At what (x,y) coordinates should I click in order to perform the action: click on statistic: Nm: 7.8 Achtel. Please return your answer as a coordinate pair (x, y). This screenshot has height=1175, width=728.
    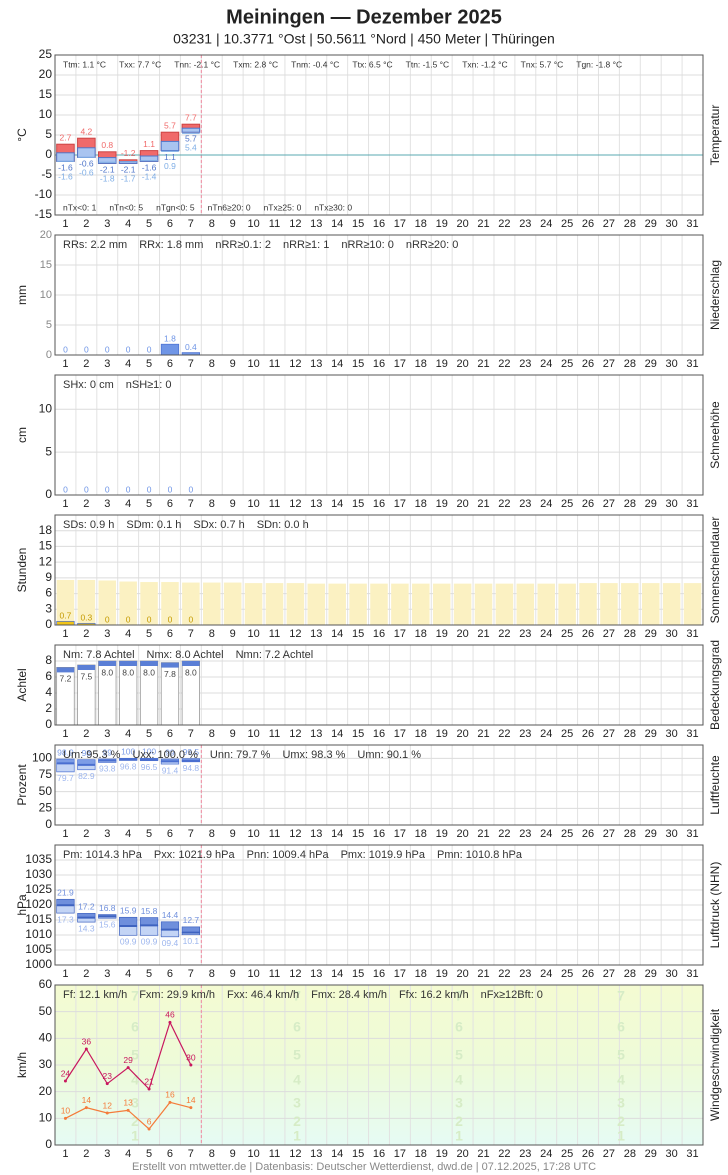
    Looking at the image, I should click on (99, 655).